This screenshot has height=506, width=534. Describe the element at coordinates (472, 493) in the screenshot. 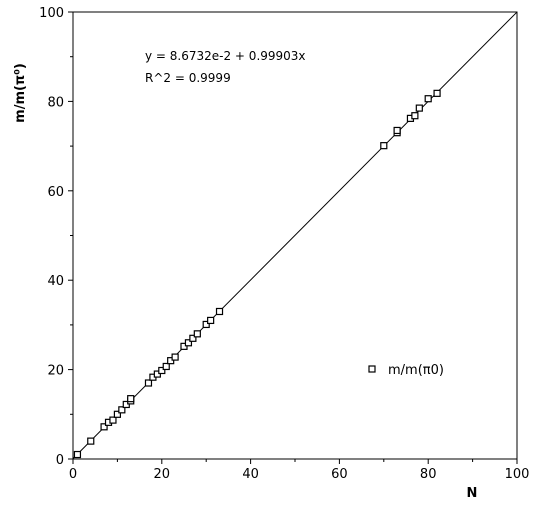

I see `x-axis-title: N` at that location.